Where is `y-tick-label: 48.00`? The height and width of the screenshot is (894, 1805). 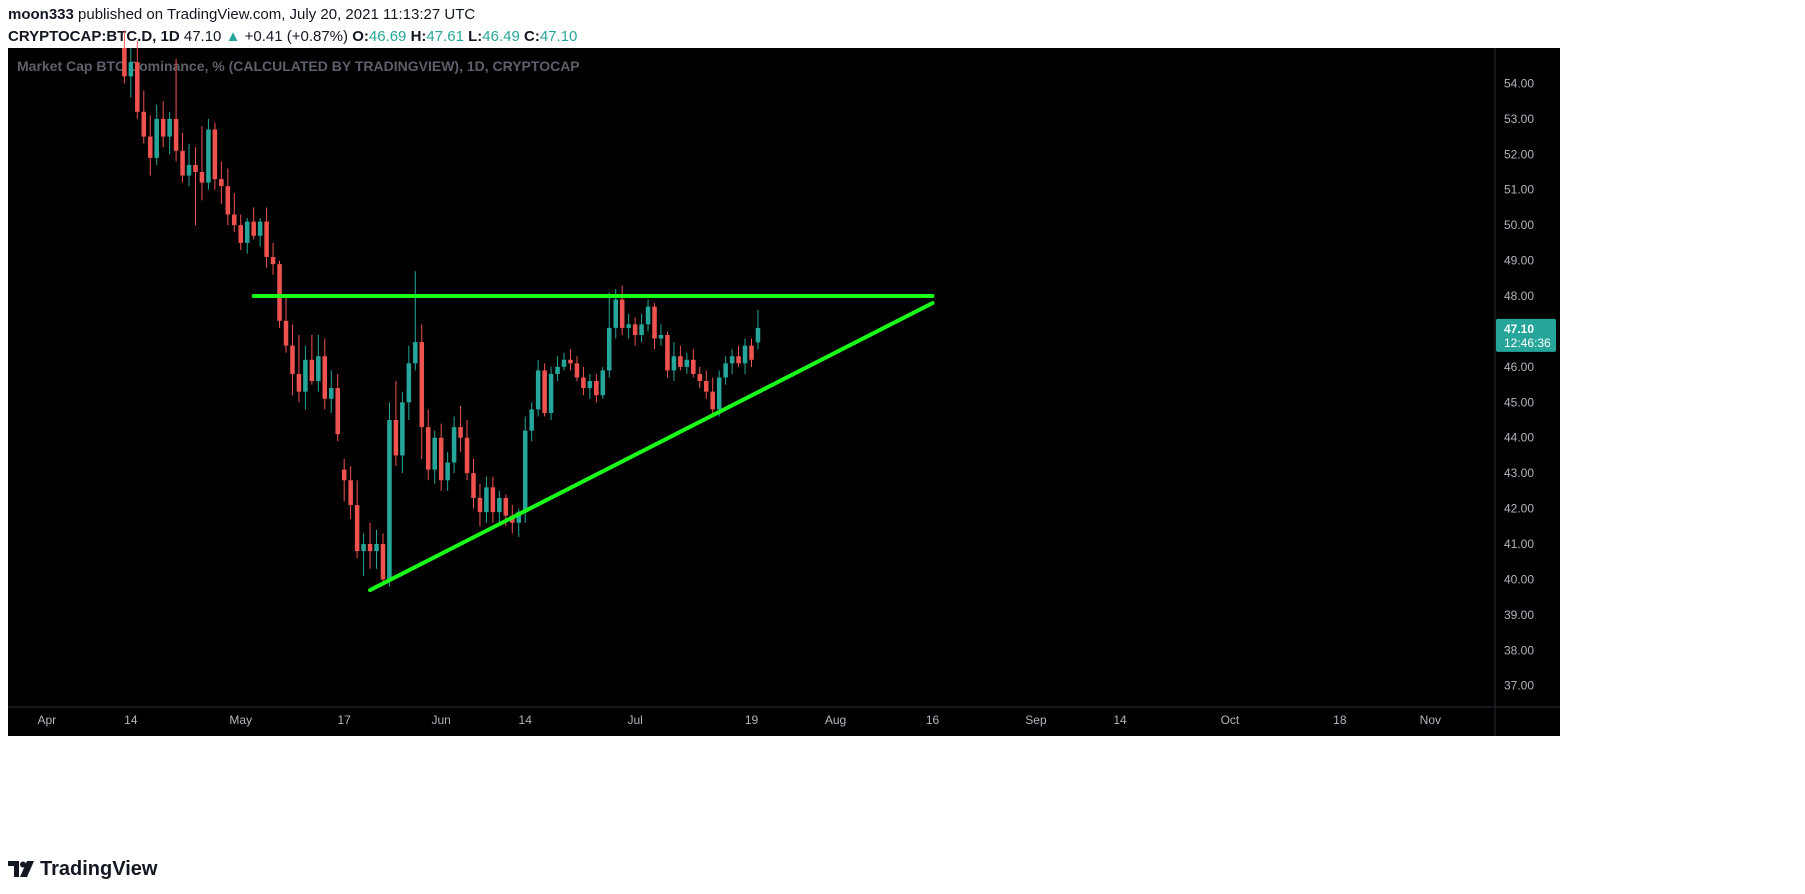 y-tick-label: 48.00 is located at coordinates (1519, 296).